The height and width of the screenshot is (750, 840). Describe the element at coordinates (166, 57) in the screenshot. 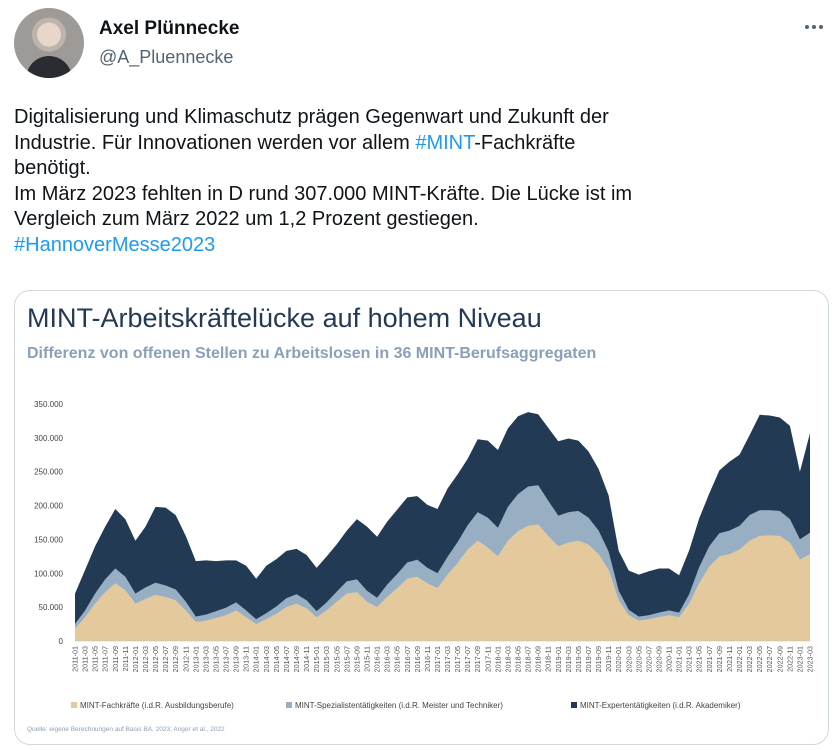

I see `author-handle: @A_Pluennecke` at that location.